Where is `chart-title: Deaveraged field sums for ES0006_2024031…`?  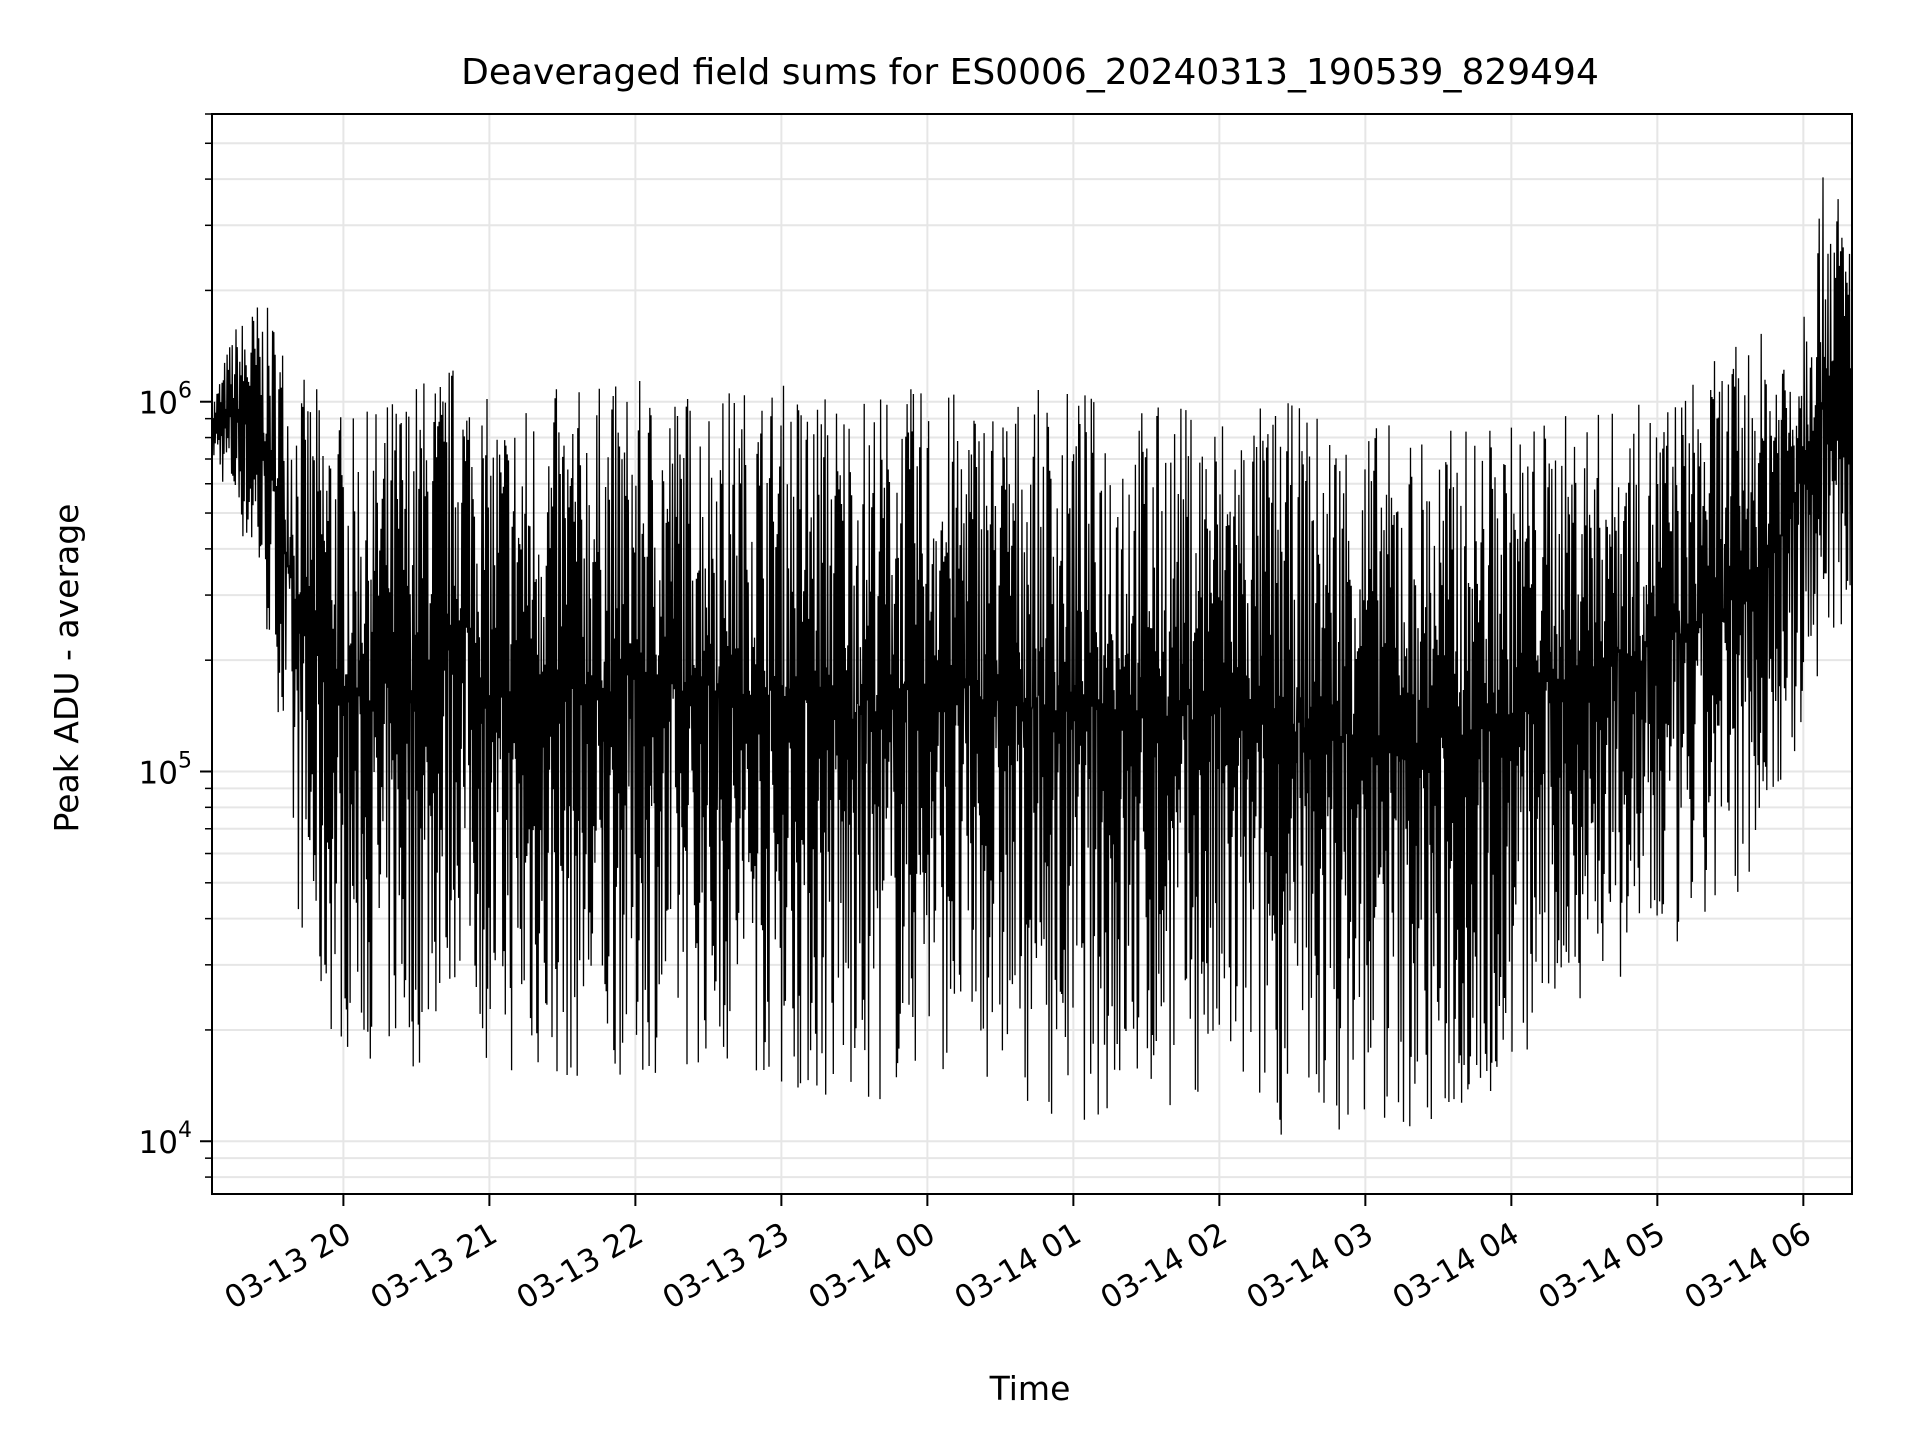
chart-title: Deaveraged field sums for ES0006_2024031… is located at coordinates (1030, 72).